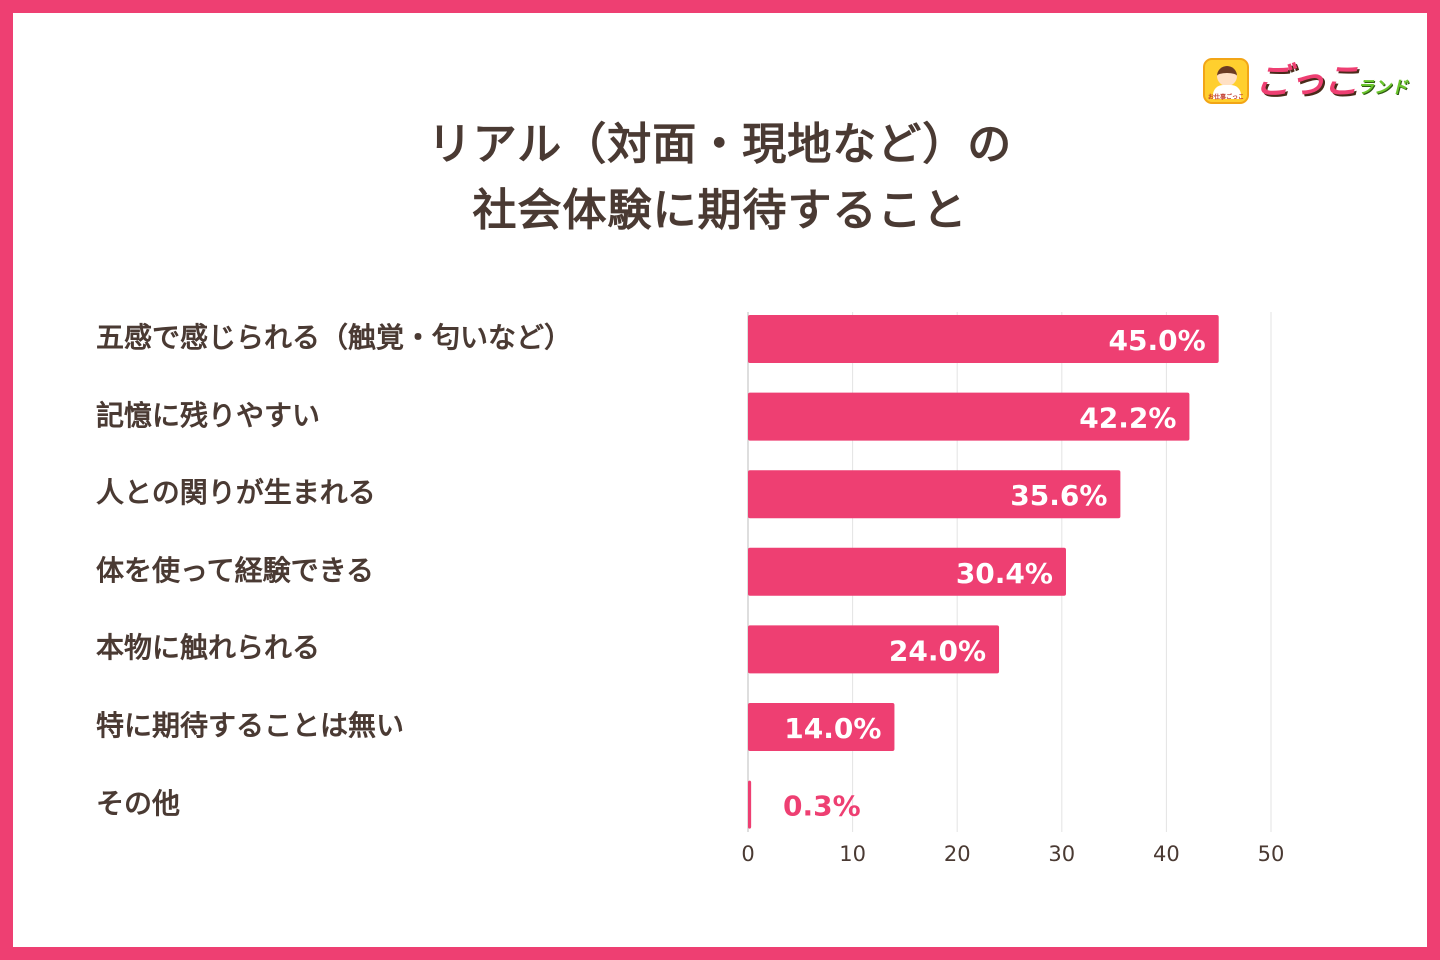 The image size is (1440, 960). I want to click on data-label-0: 45.0%, so click(1157, 340).